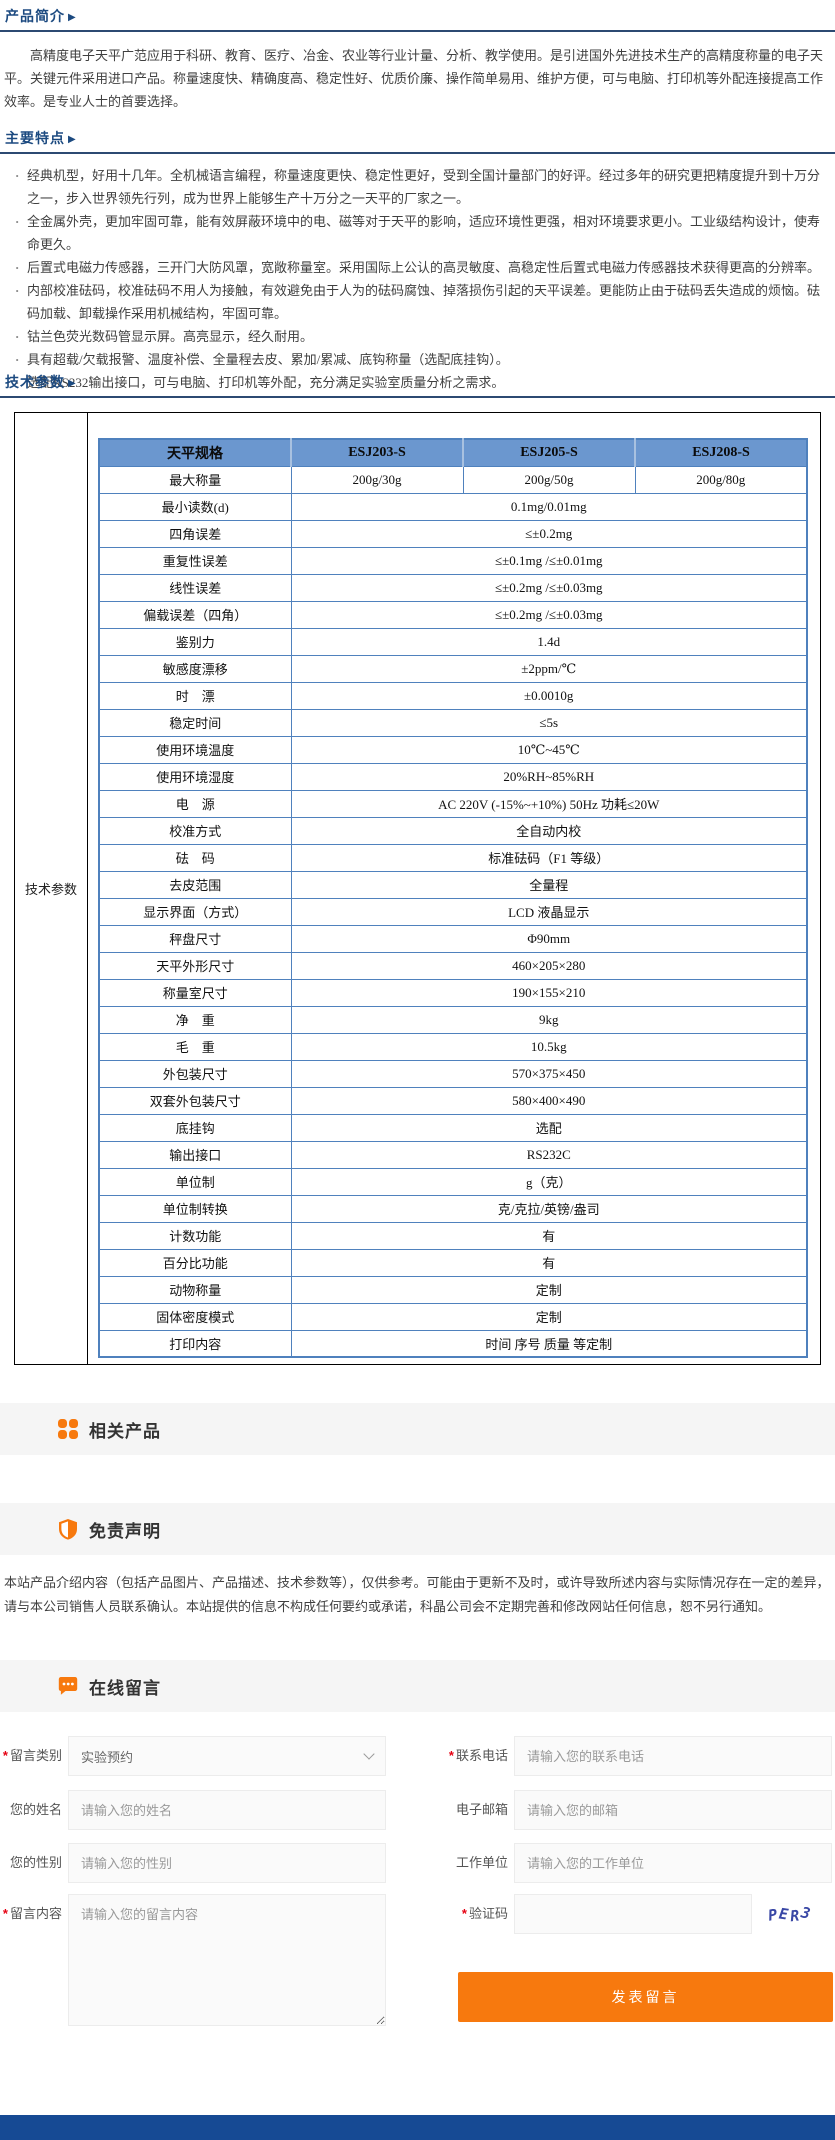 Image resolution: width=835 pixels, height=2140 pixels. I want to click on arrow-right-icon: ▶, so click(72, 139).